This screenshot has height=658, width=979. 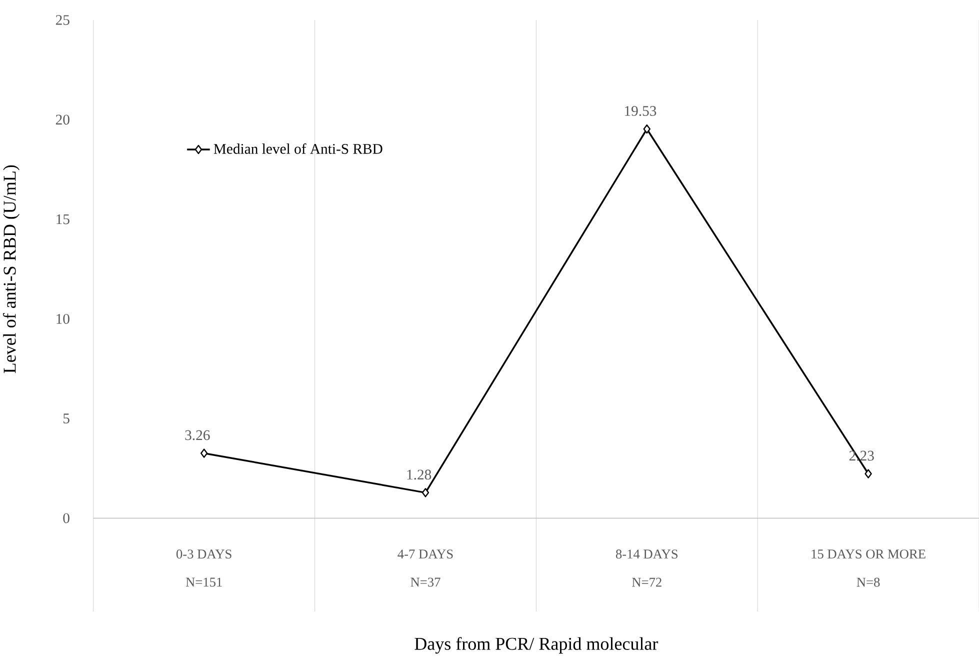 What do you see at coordinates (647, 553) in the screenshot?
I see `x-tick-label: 8-14 DAYS` at bounding box center [647, 553].